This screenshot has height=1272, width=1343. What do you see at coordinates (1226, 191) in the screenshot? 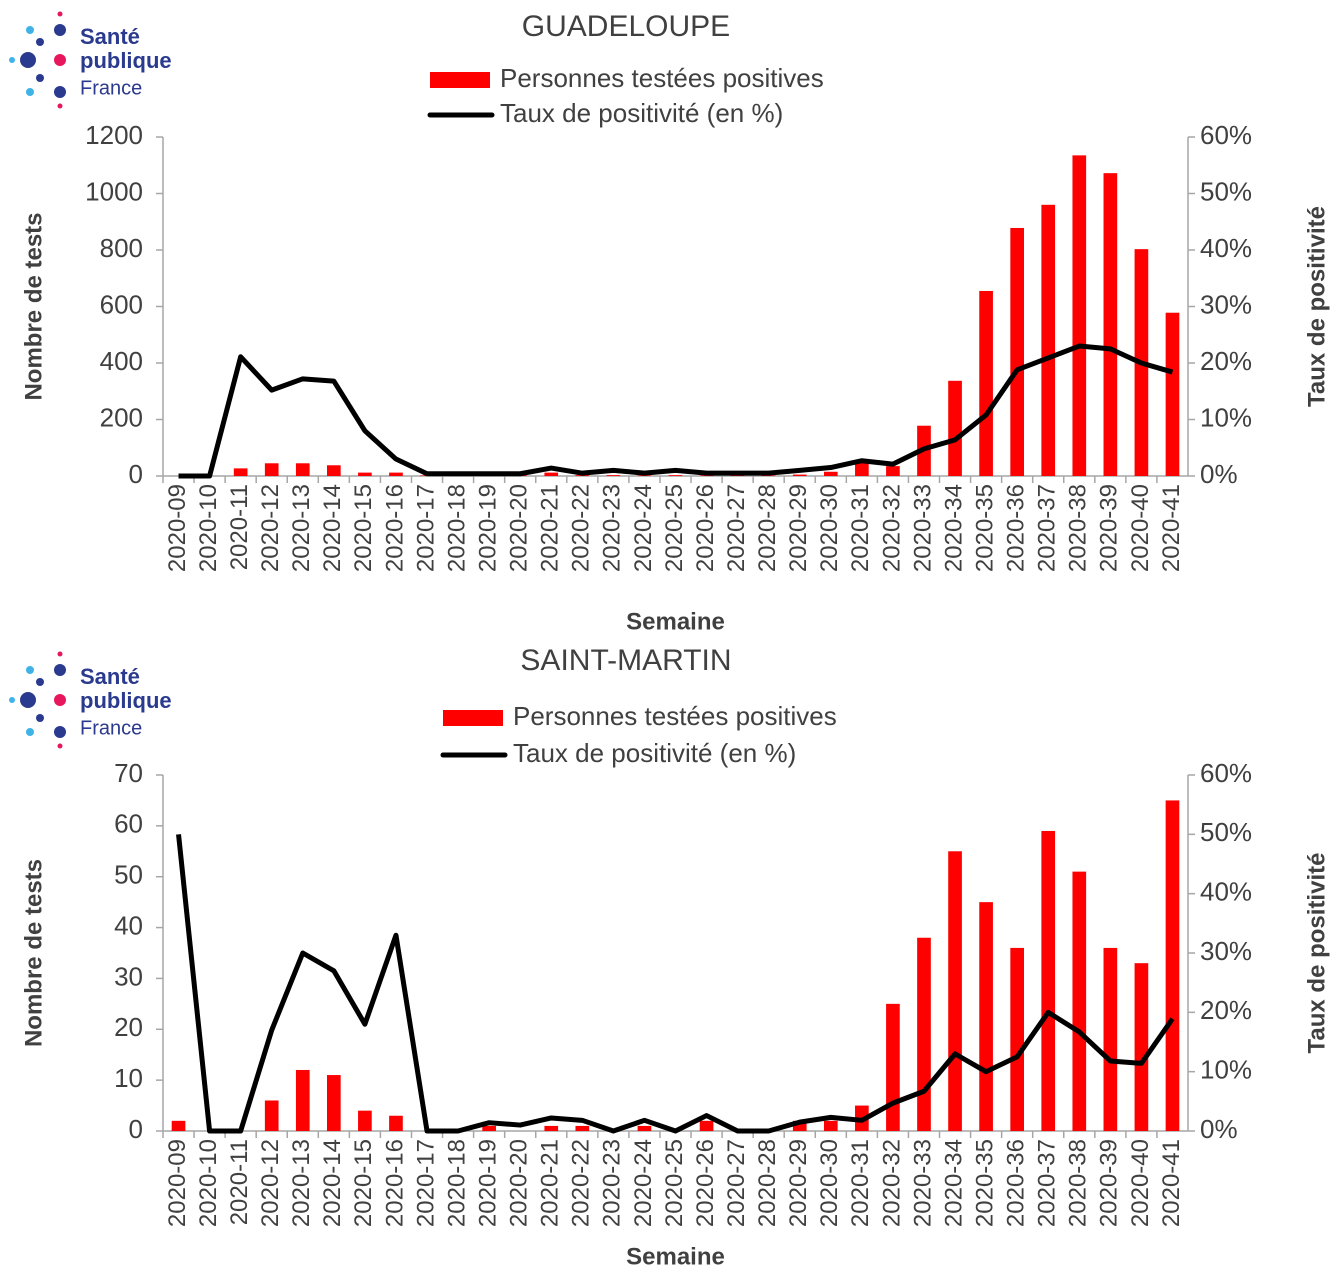
I see `y2-tick-label: 50%` at bounding box center [1226, 191].